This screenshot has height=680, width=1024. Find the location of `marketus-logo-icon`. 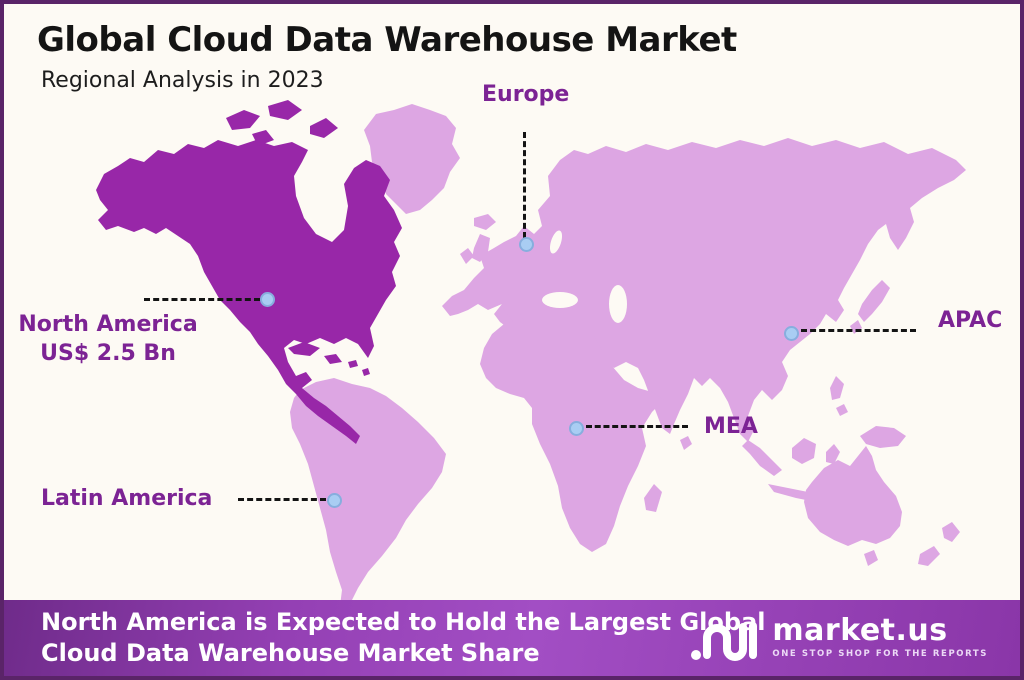

marketus-logo-icon is located at coordinates (724, 641).